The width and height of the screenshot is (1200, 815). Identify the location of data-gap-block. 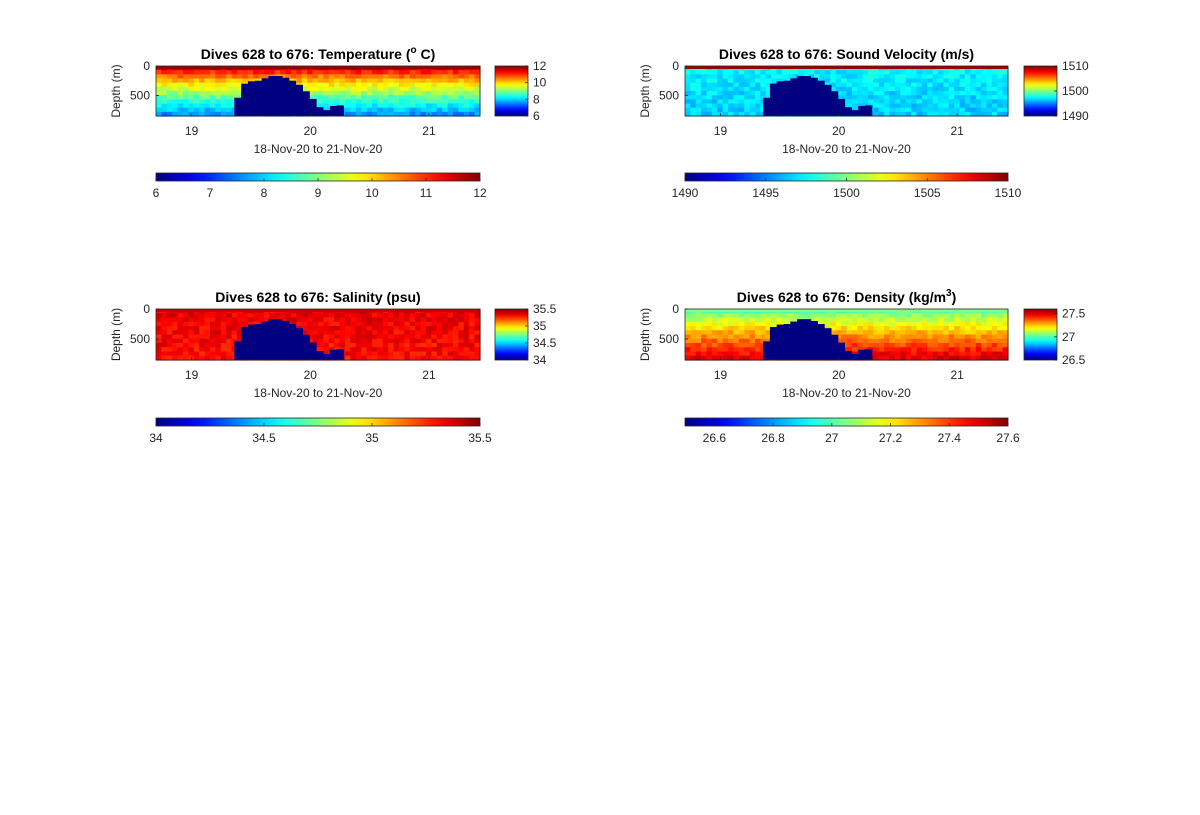
(245, 343).